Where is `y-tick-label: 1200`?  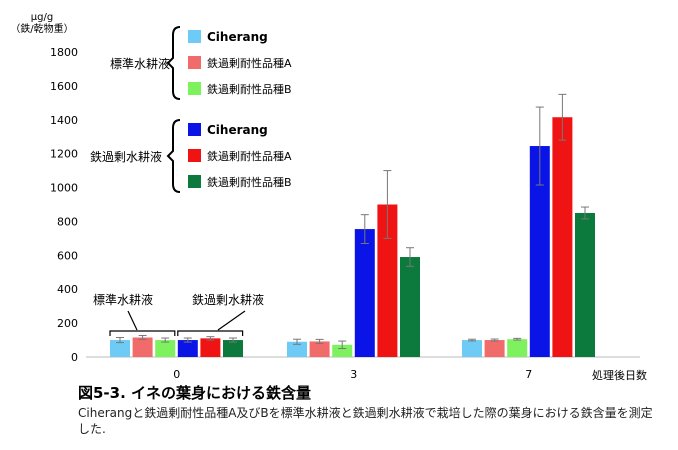 y-tick-label: 1200 is located at coordinates (64, 154).